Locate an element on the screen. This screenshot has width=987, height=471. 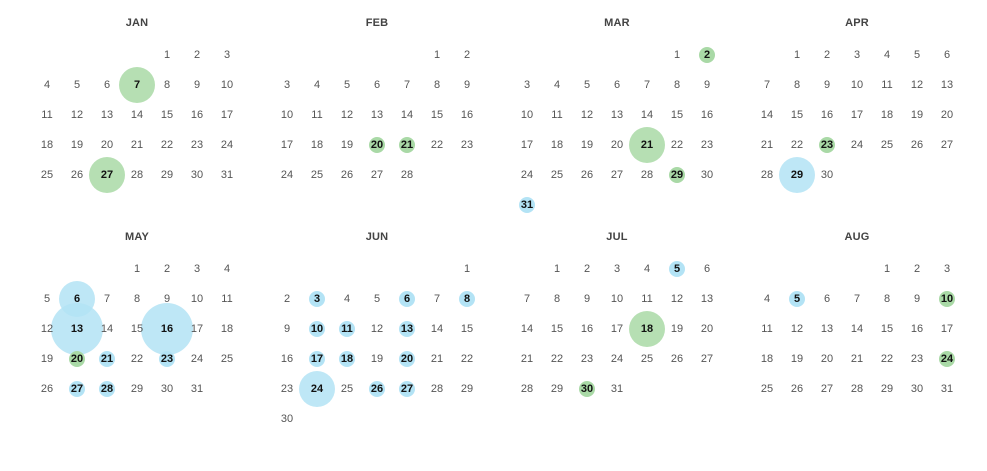
day-cell: 2 is located at coordinates (197, 55).